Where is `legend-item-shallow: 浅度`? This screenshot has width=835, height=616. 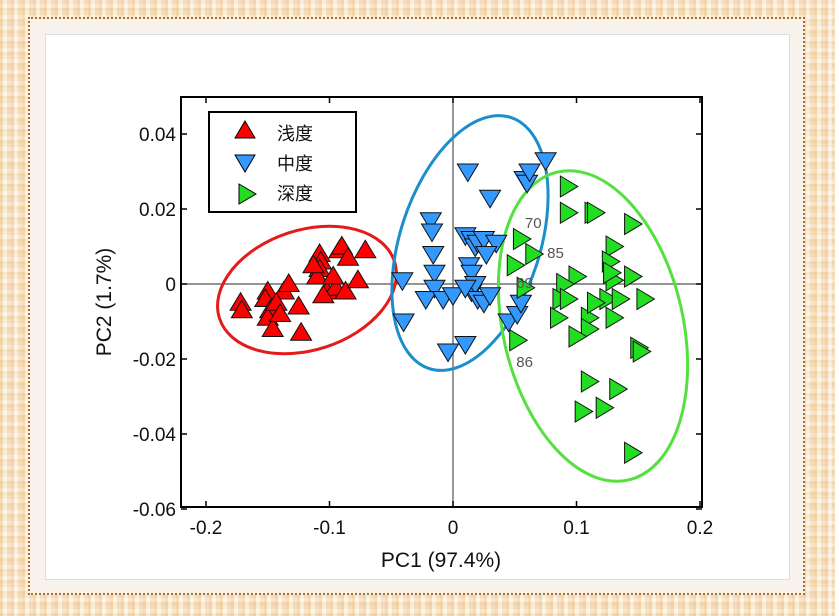 legend-item-shallow: 浅度 is located at coordinates (273, 132).